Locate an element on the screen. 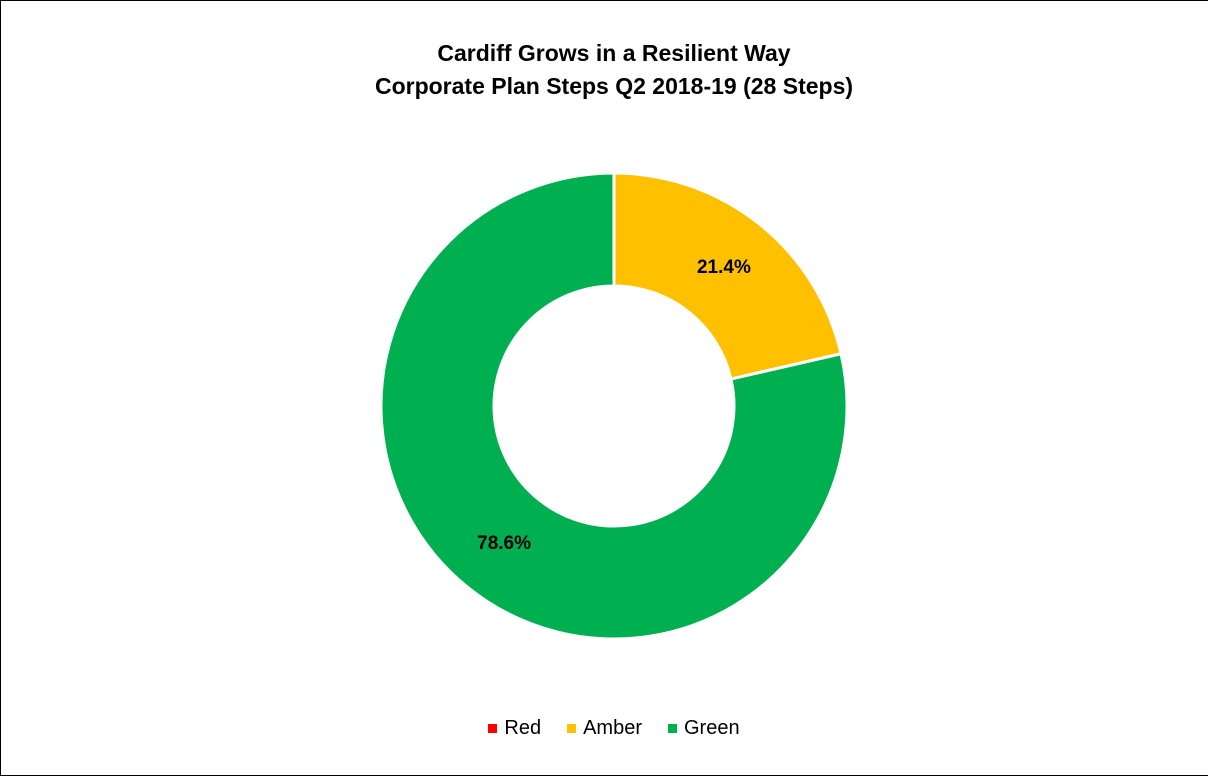 This screenshot has height=776, width=1208. legend-item-green: Green is located at coordinates (704, 728).